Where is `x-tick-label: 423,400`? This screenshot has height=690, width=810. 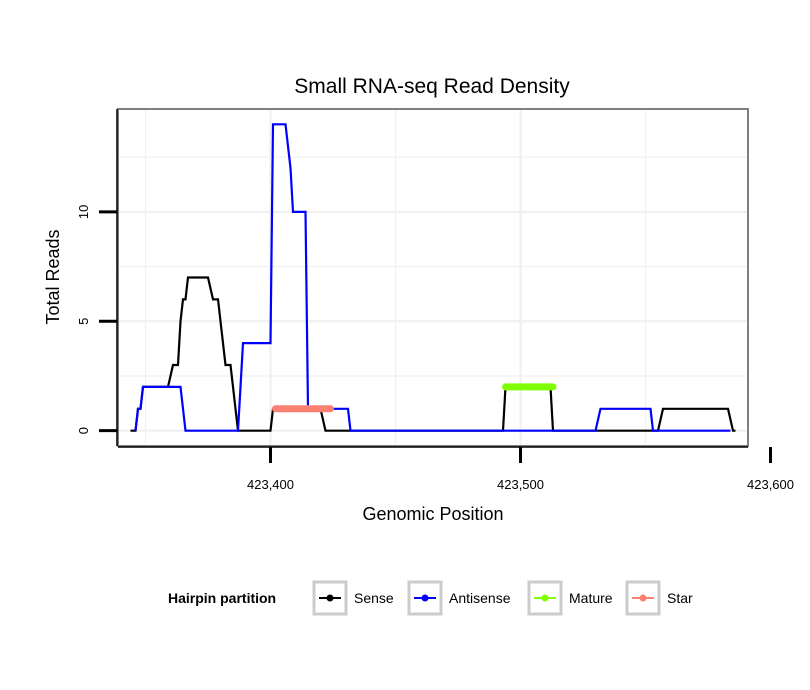 x-tick-label: 423,400 is located at coordinates (270, 484).